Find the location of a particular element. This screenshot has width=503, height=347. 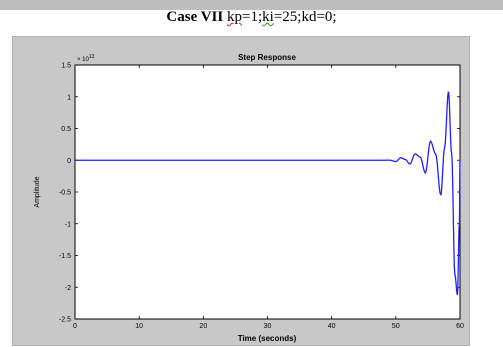

x-tick-label: 50 is located at coordinates (396, 326).